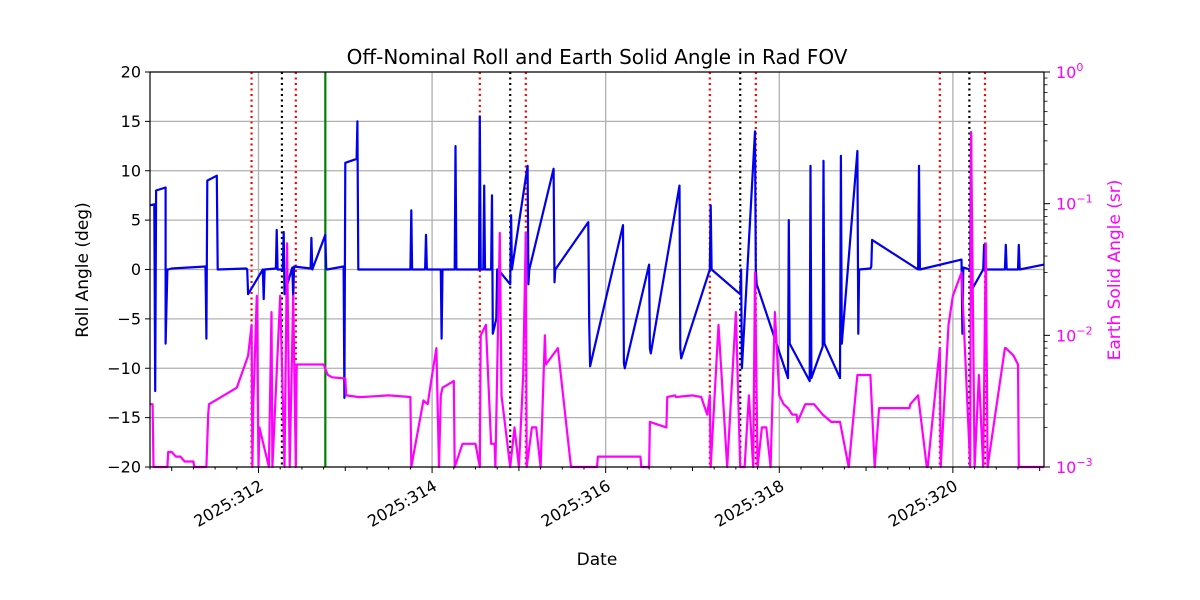 This screenshot has height=600, width=1200. Describe the element at coordinates (131, 72) in the screenshot. I see `y-tick-label: 20` at that location.